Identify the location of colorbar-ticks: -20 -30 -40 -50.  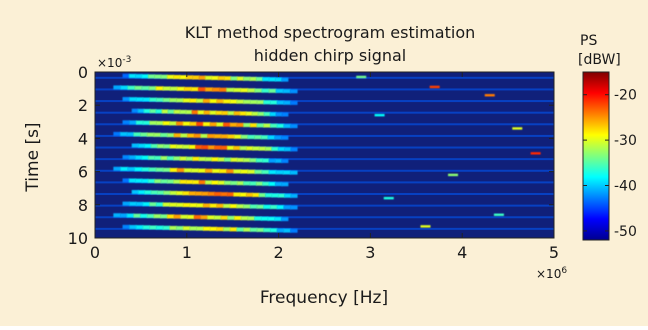
(610, 164).